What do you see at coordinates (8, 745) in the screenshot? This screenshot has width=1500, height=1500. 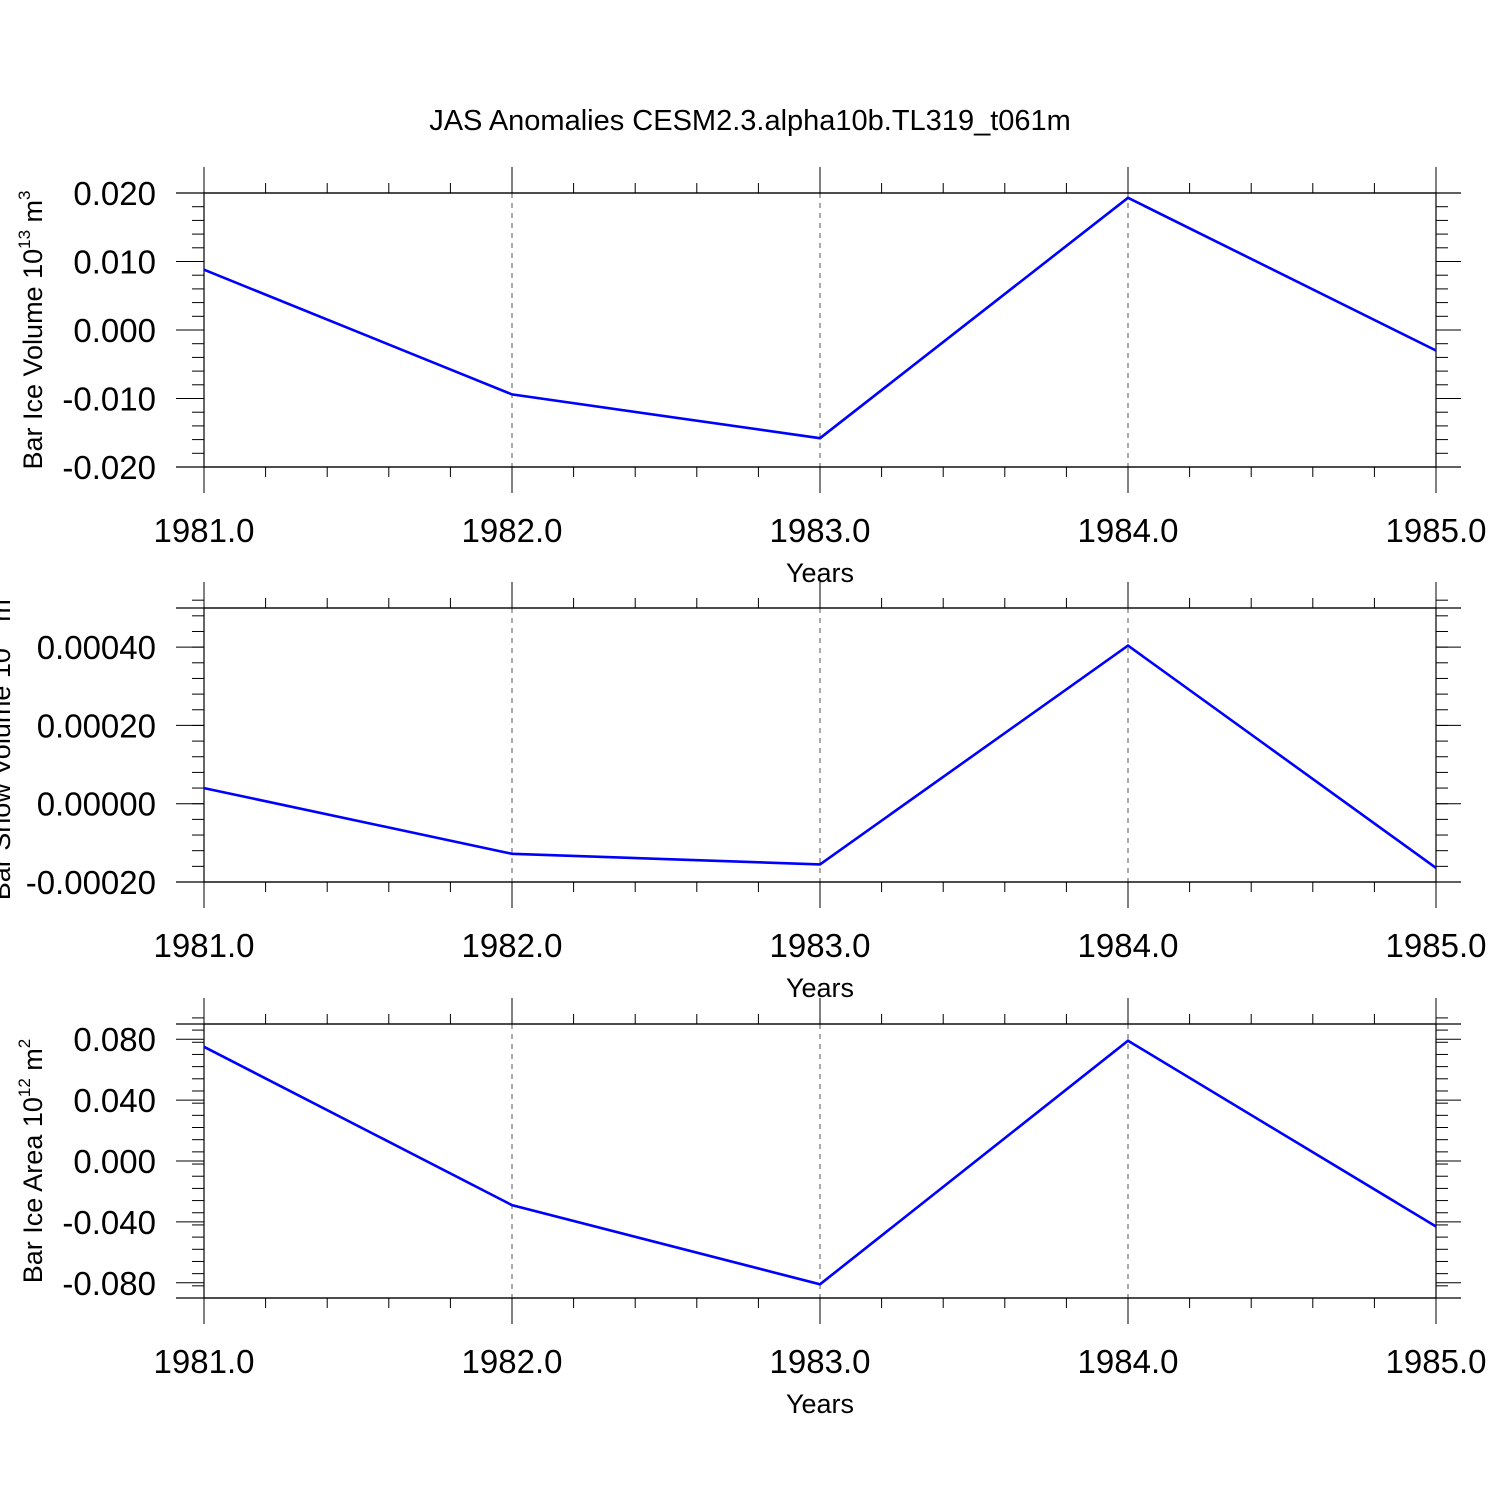 I see `y-axis-title: Bar Snow Volume 1013 m3` at bounding box center [8, 745].